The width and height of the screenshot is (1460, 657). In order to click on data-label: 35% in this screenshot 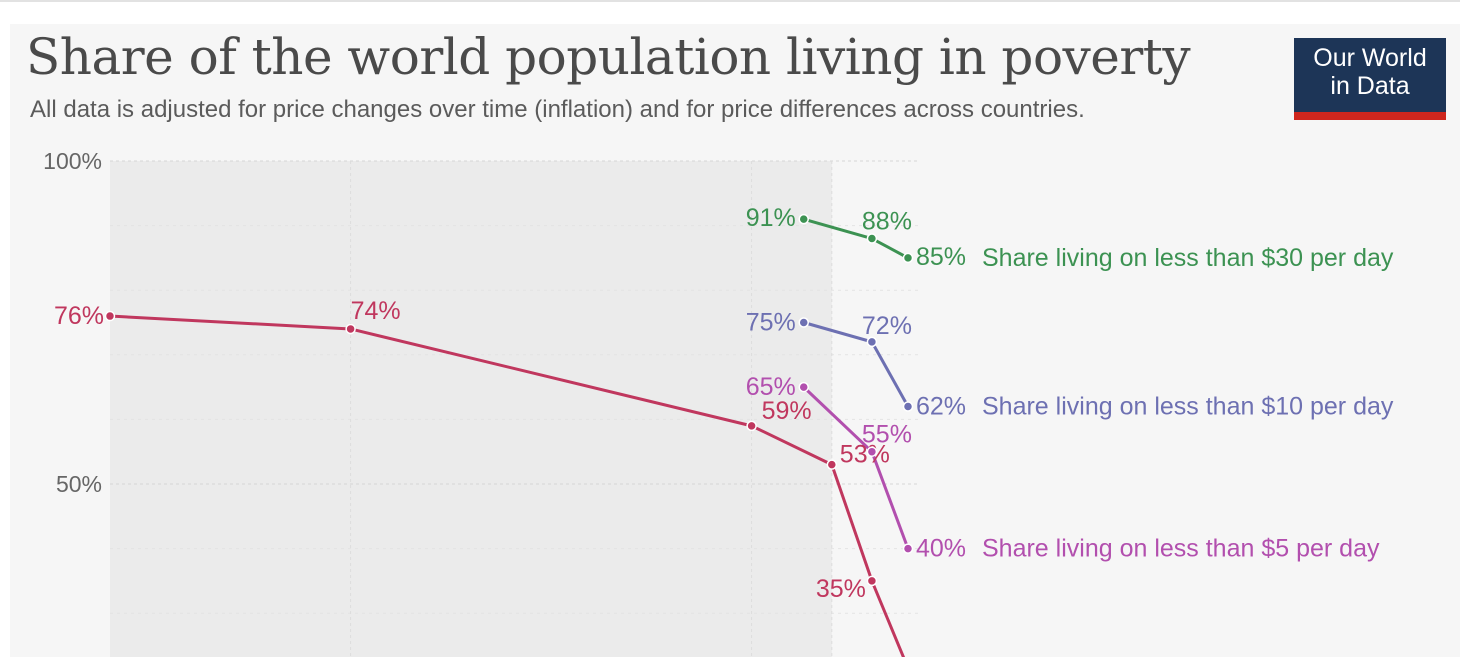, I will do `click(841, 589)`.